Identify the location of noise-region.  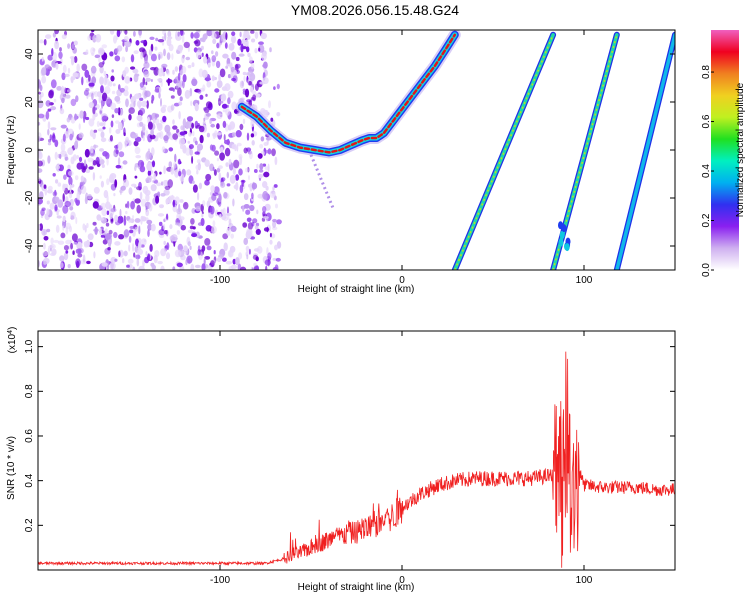
(160, 150).